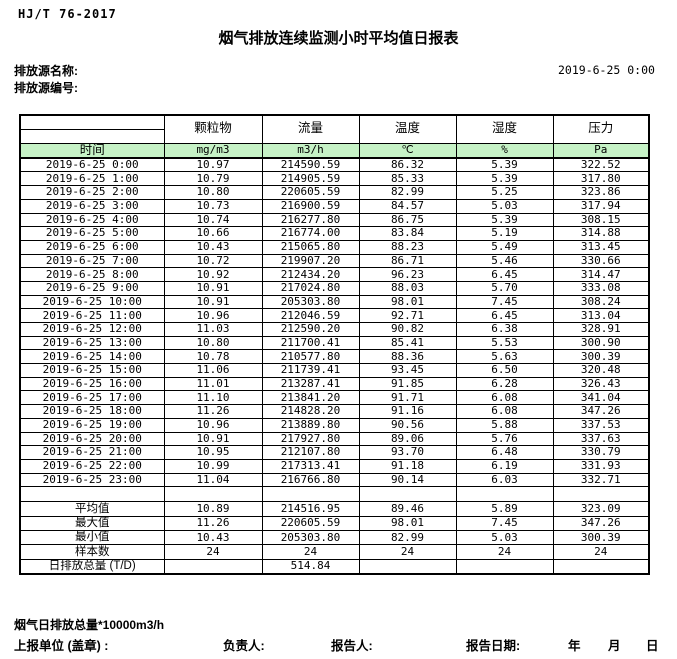 This screenshot has width=677, height=659. What do you see at coordinates (601, 509) in the screenshot?
I see `summary-value: 323.09` at bounding box center [601, 509].